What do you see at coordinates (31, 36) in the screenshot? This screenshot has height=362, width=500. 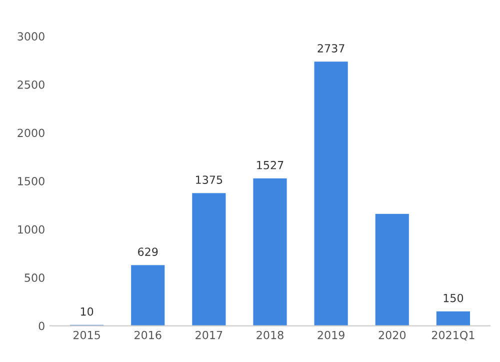 I see `y-tick-label: 3000` at bounding box center [31, 36].